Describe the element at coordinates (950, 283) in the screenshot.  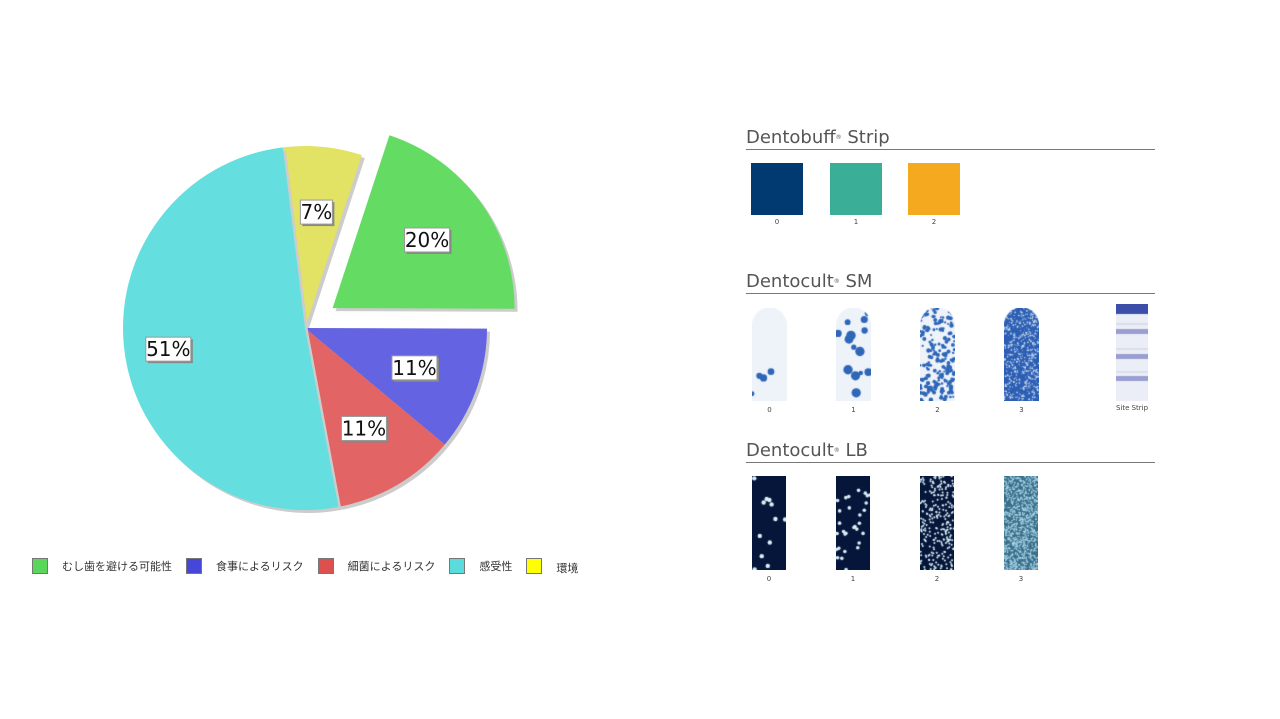
I see `dentocult-sm-section: Dentocult® SM` at that location.